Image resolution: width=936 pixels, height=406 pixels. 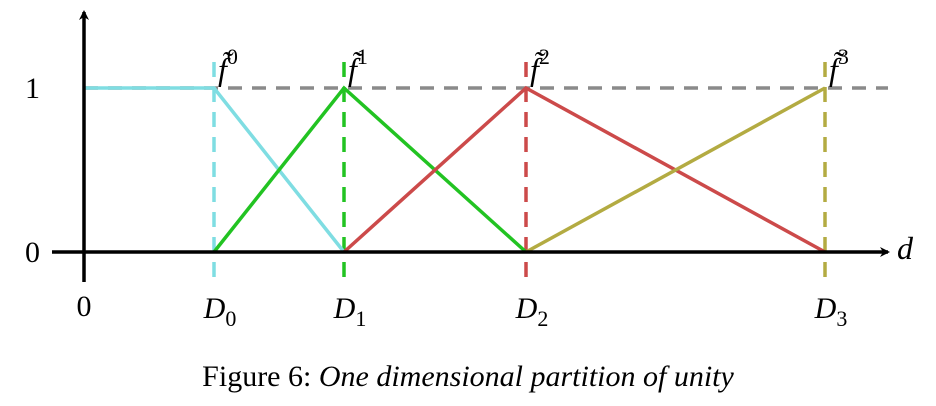 I want to click on node-label-1: D1, so click(x=350, y=311).